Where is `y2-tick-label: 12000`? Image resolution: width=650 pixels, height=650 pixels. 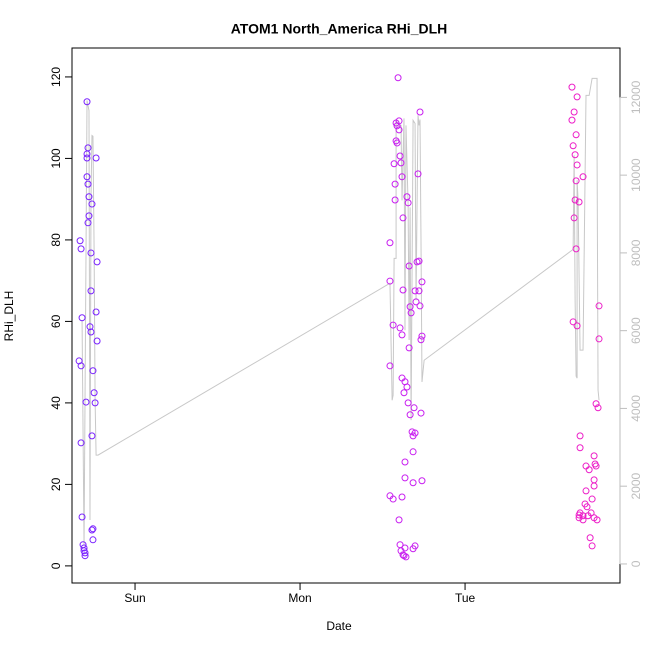 y2-tick-label: 12000 is located at coordinates (636, 97).